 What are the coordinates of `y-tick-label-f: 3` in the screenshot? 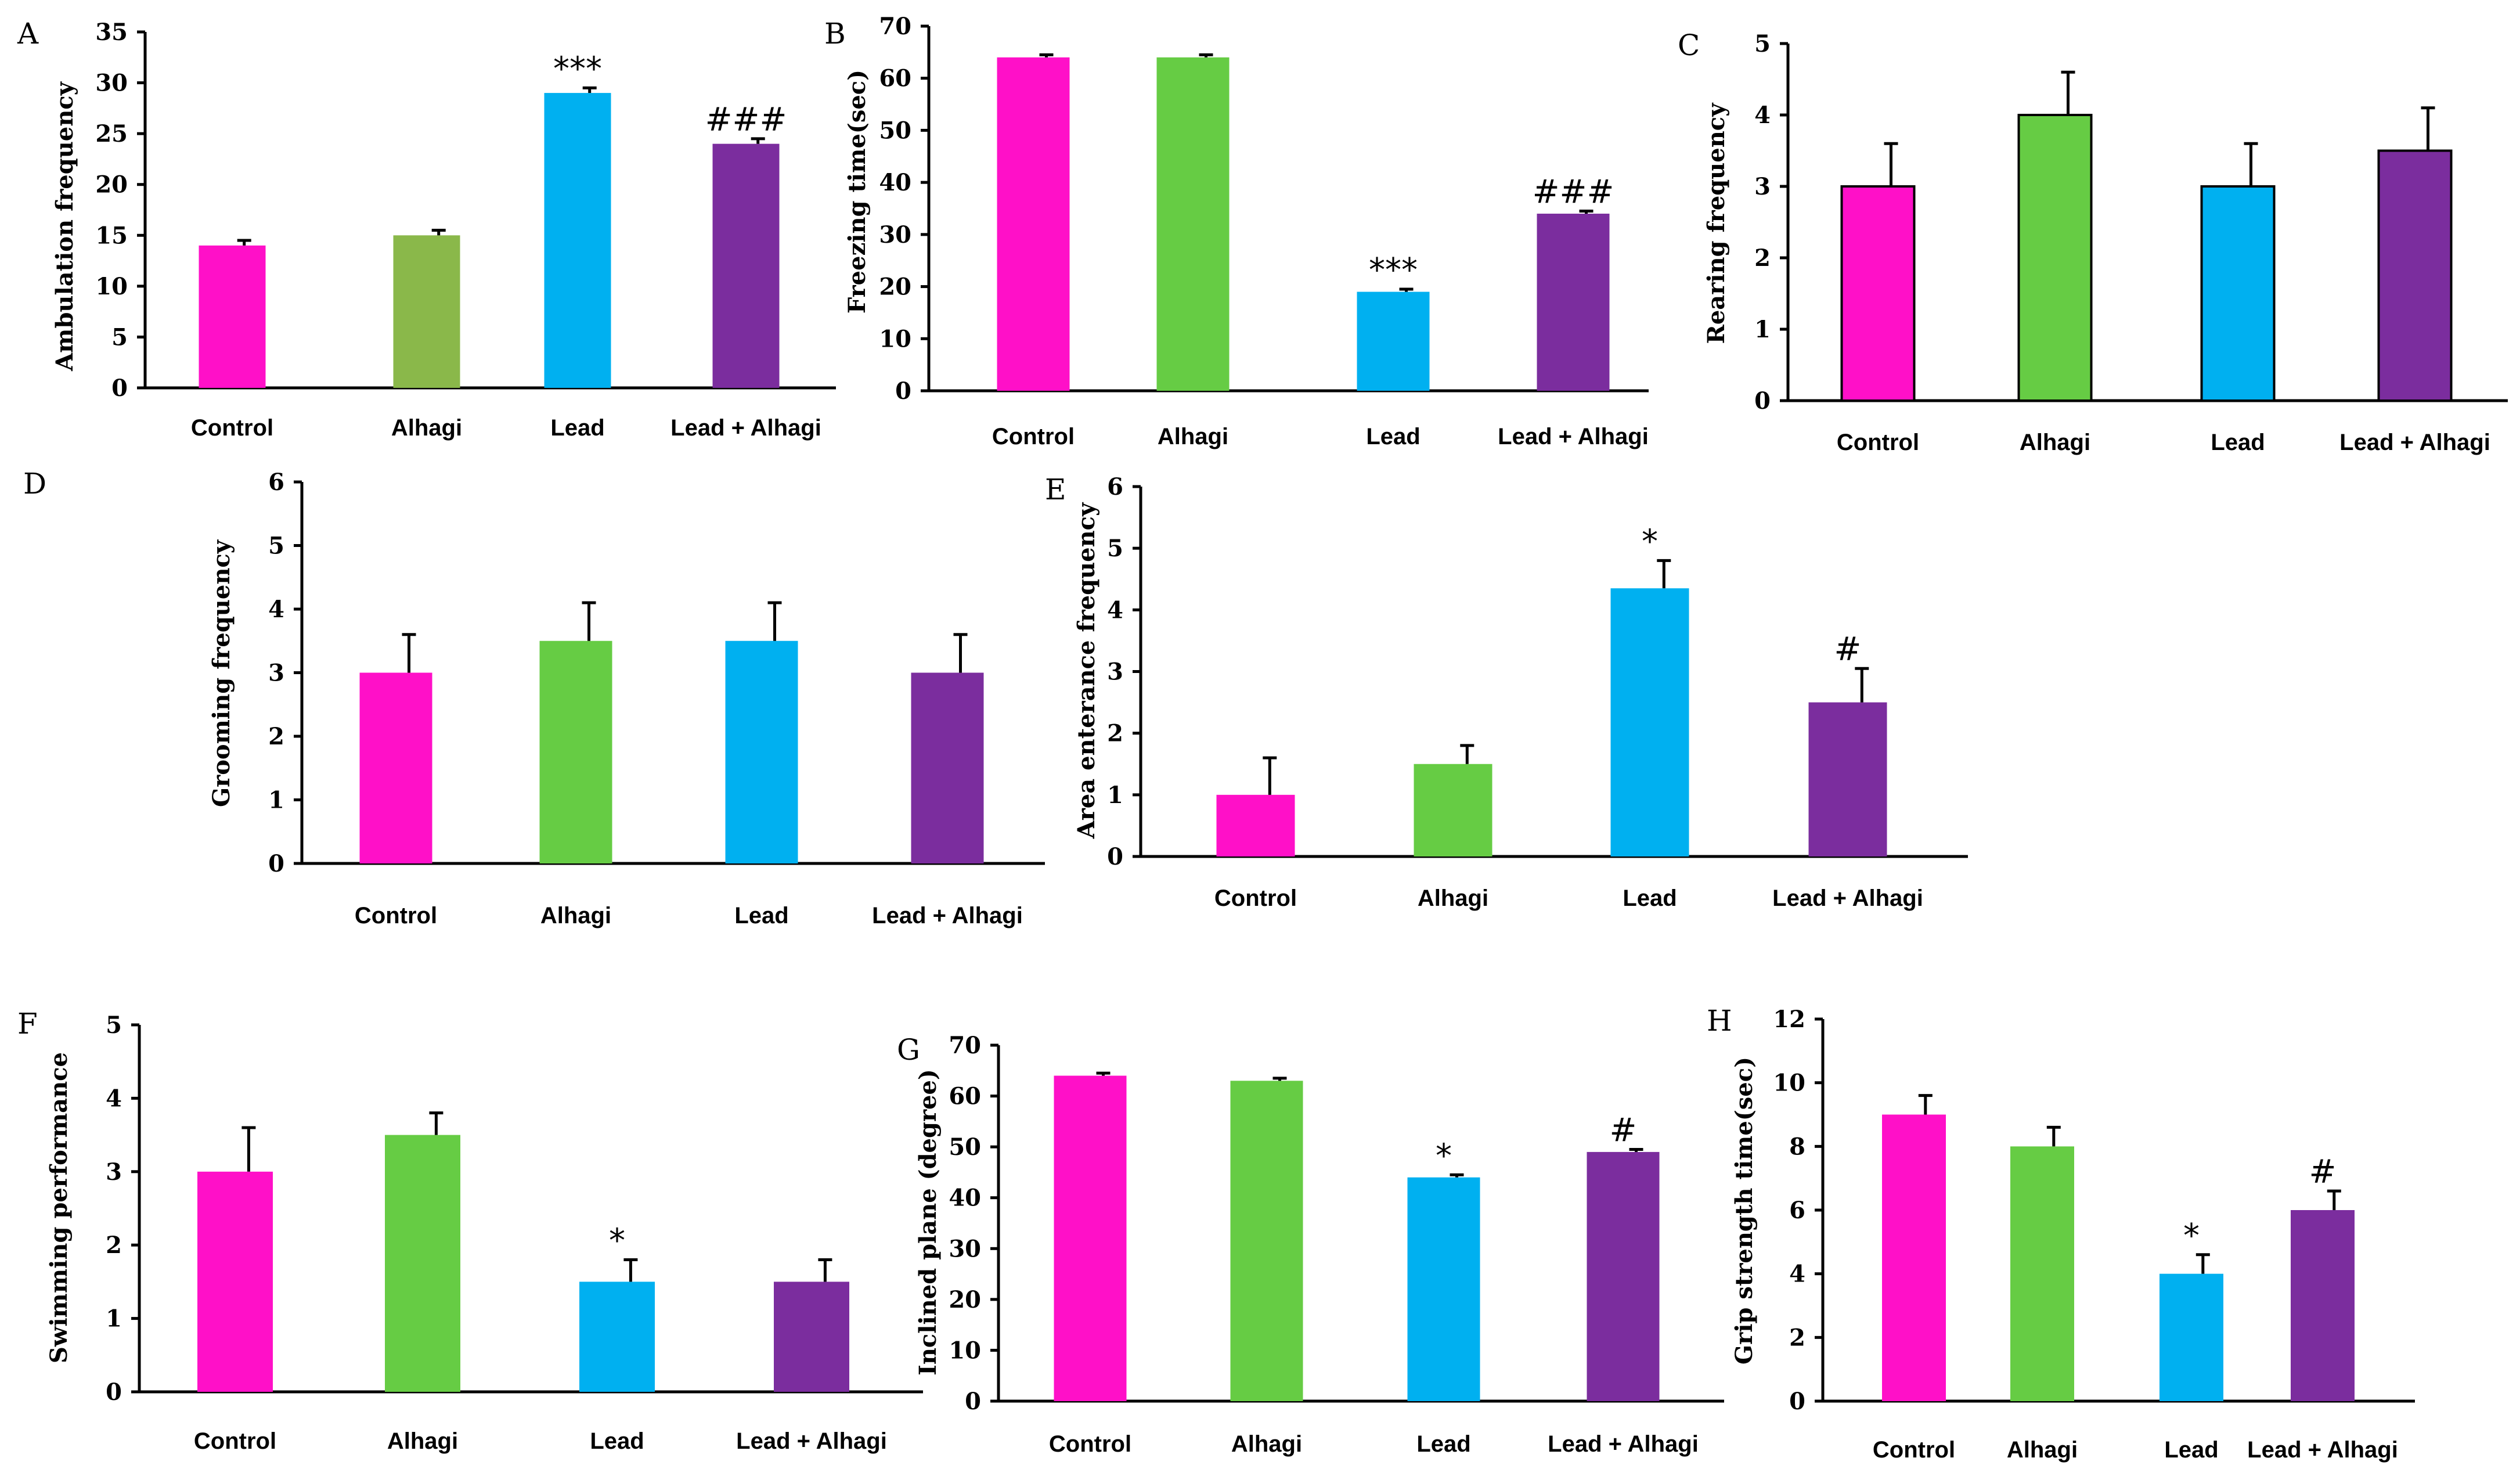 It's located at (114, 1172).